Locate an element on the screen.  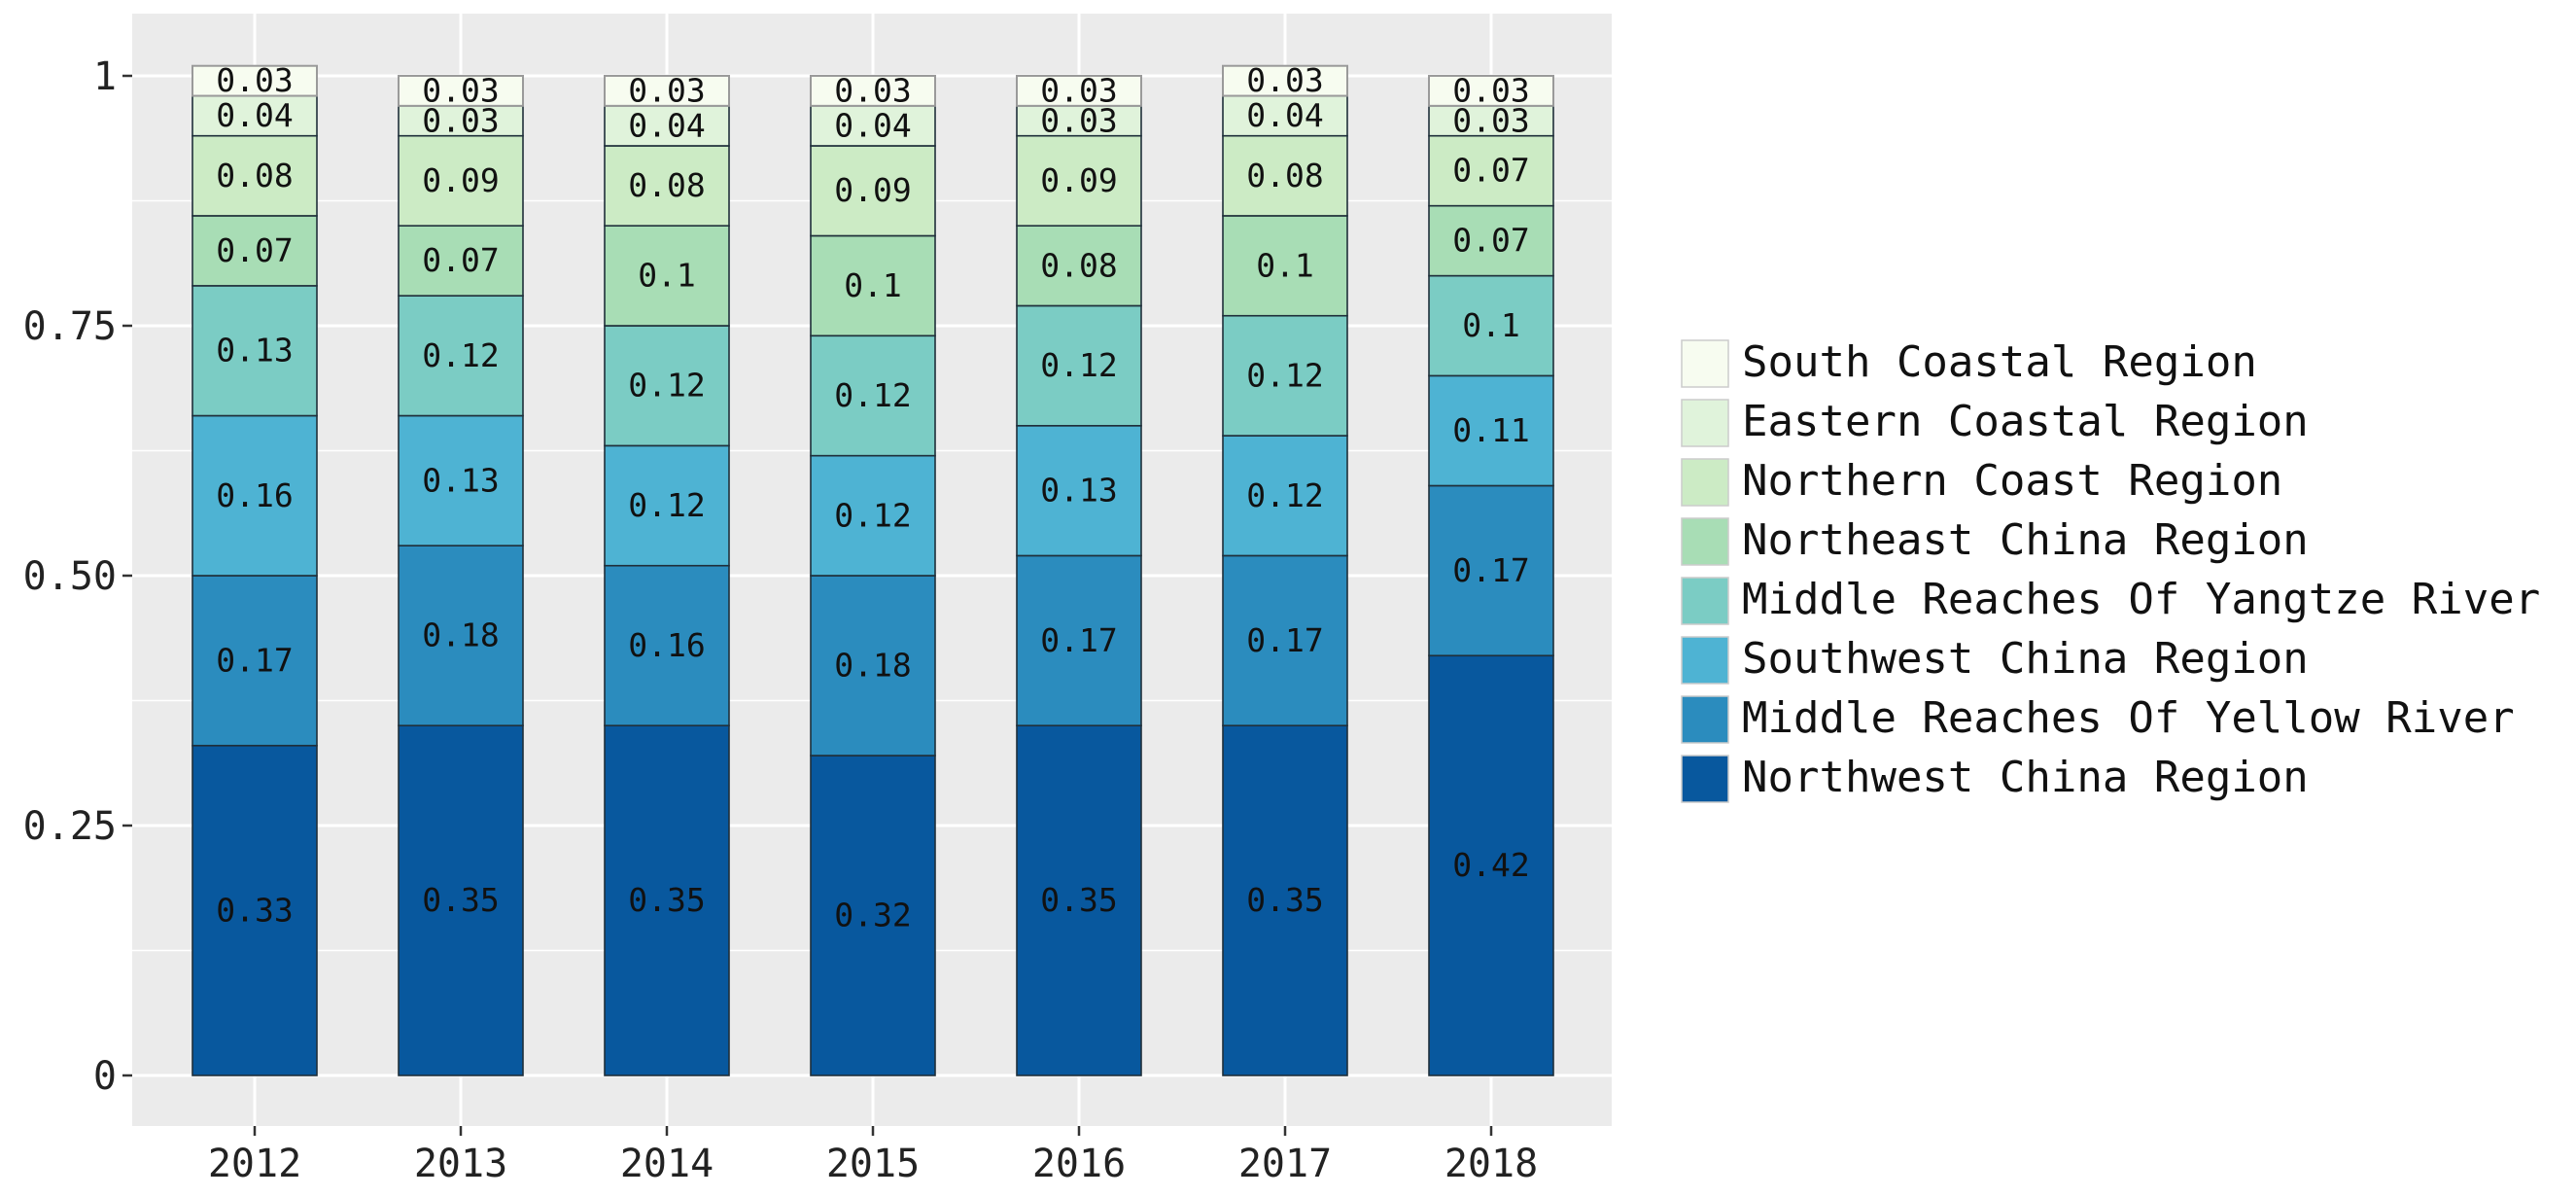
bar-value-label: 0.32 is located at coordinates (872, 915).